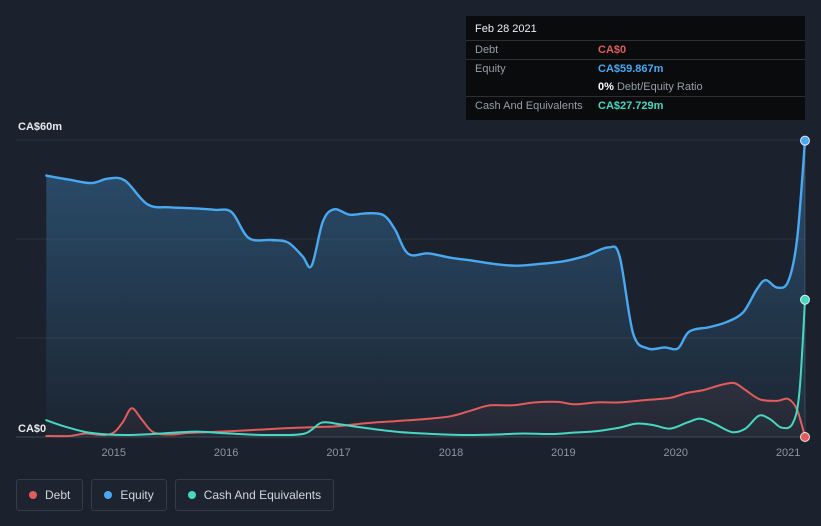 Image resolution: width=821 pixels, height=526 pixels. What do you see at coordinates (659, 87) in the screenshot?
I see `tooltip-ratio-label: Debt/Equity Ratio` at bounding box center [659, 87].